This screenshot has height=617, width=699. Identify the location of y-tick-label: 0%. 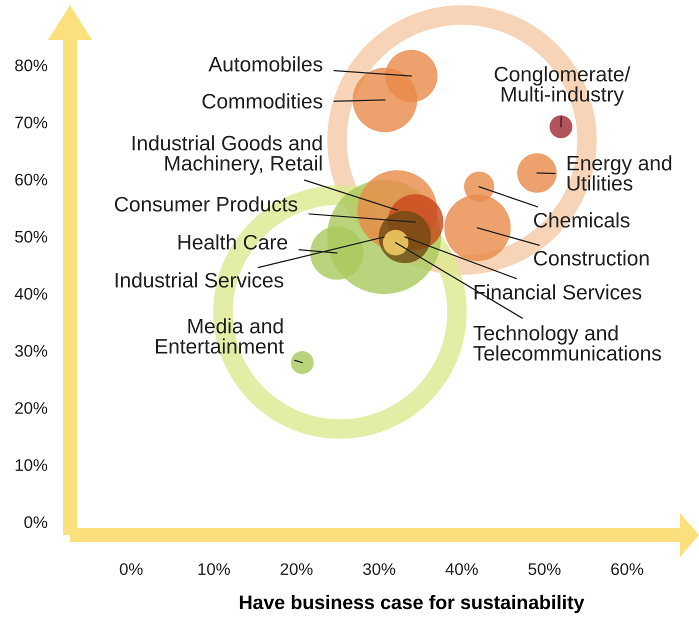
(36, 522).